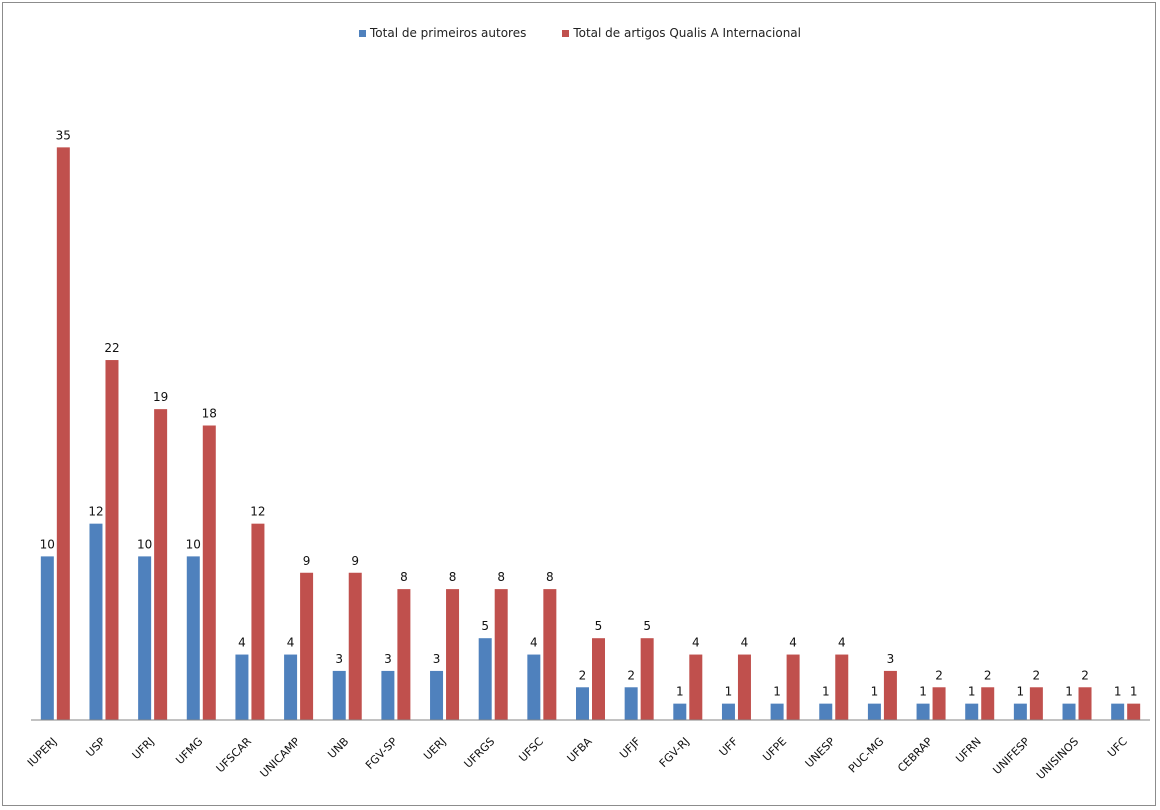 The height and width of the screenshot is (810, 1160). I want to click on bar-qualis-a-ufmg, so click(209, 572).